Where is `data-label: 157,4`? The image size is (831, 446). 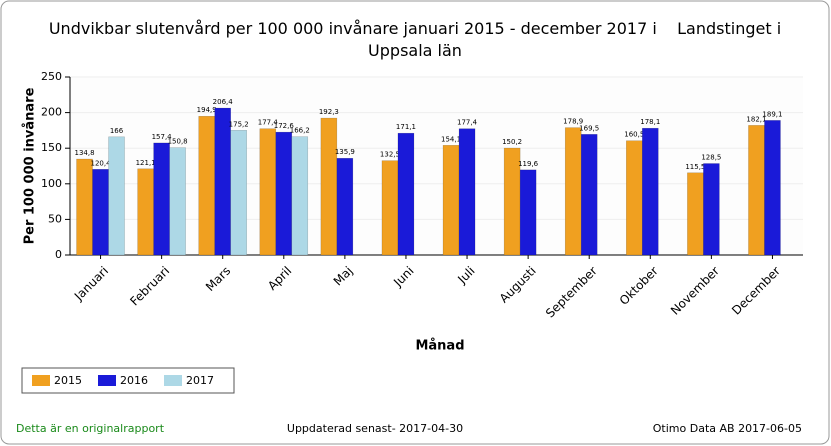
data-label: 157,4 is located at coordinates (162, 137).